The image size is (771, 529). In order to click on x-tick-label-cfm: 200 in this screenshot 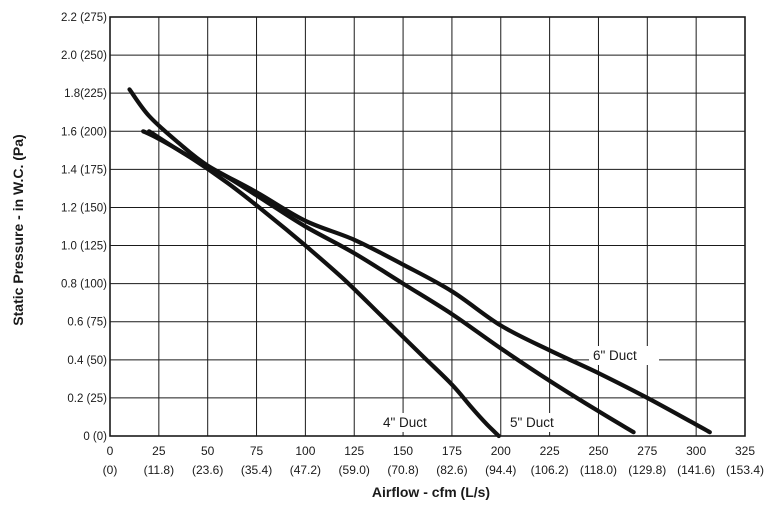, I will do `click(501, 451)`.